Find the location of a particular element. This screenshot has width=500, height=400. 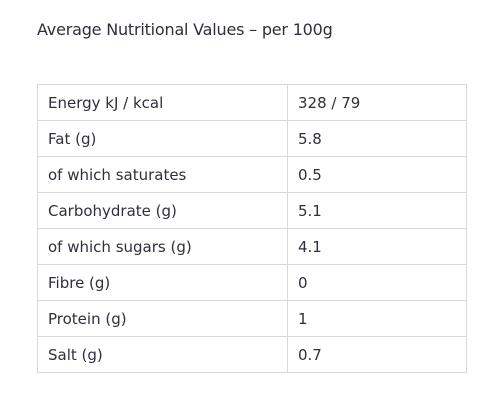

value-cell: 0.7 is located at coordinates (377, 354).